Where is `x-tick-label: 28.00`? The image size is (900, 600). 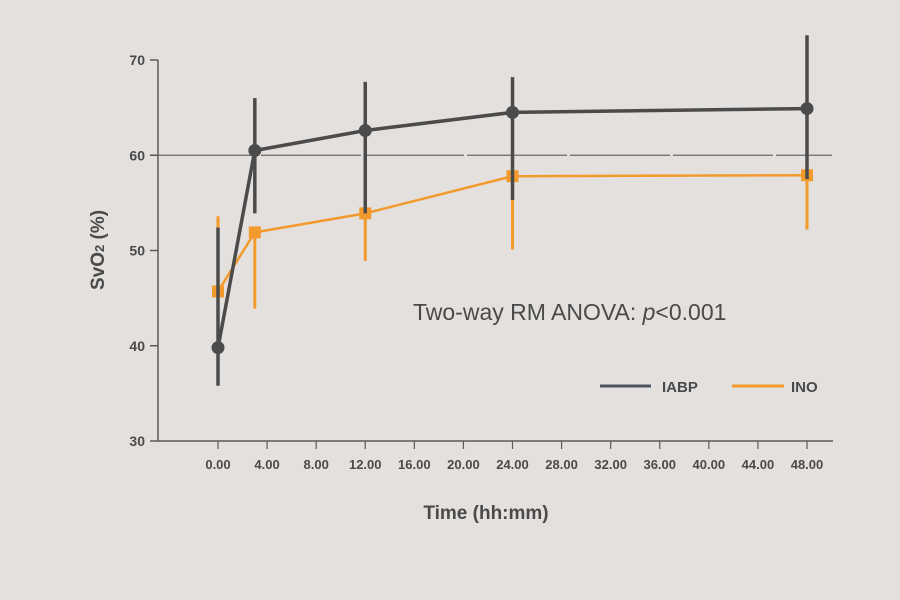 x-tick-label: 28.00 is located at coordinates (561, 464).